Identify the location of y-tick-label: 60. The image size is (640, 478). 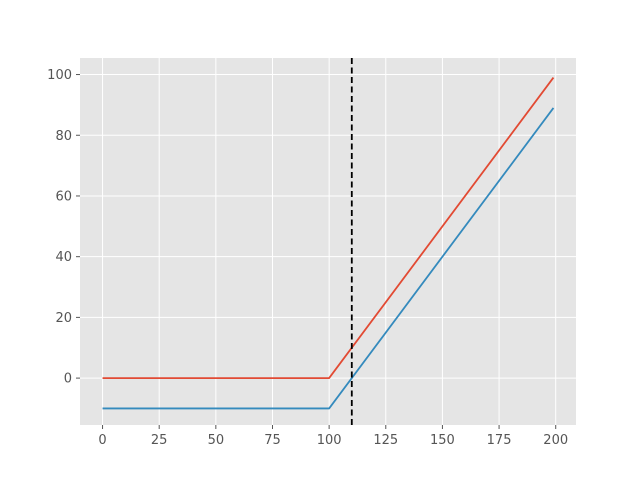
(63, 196).